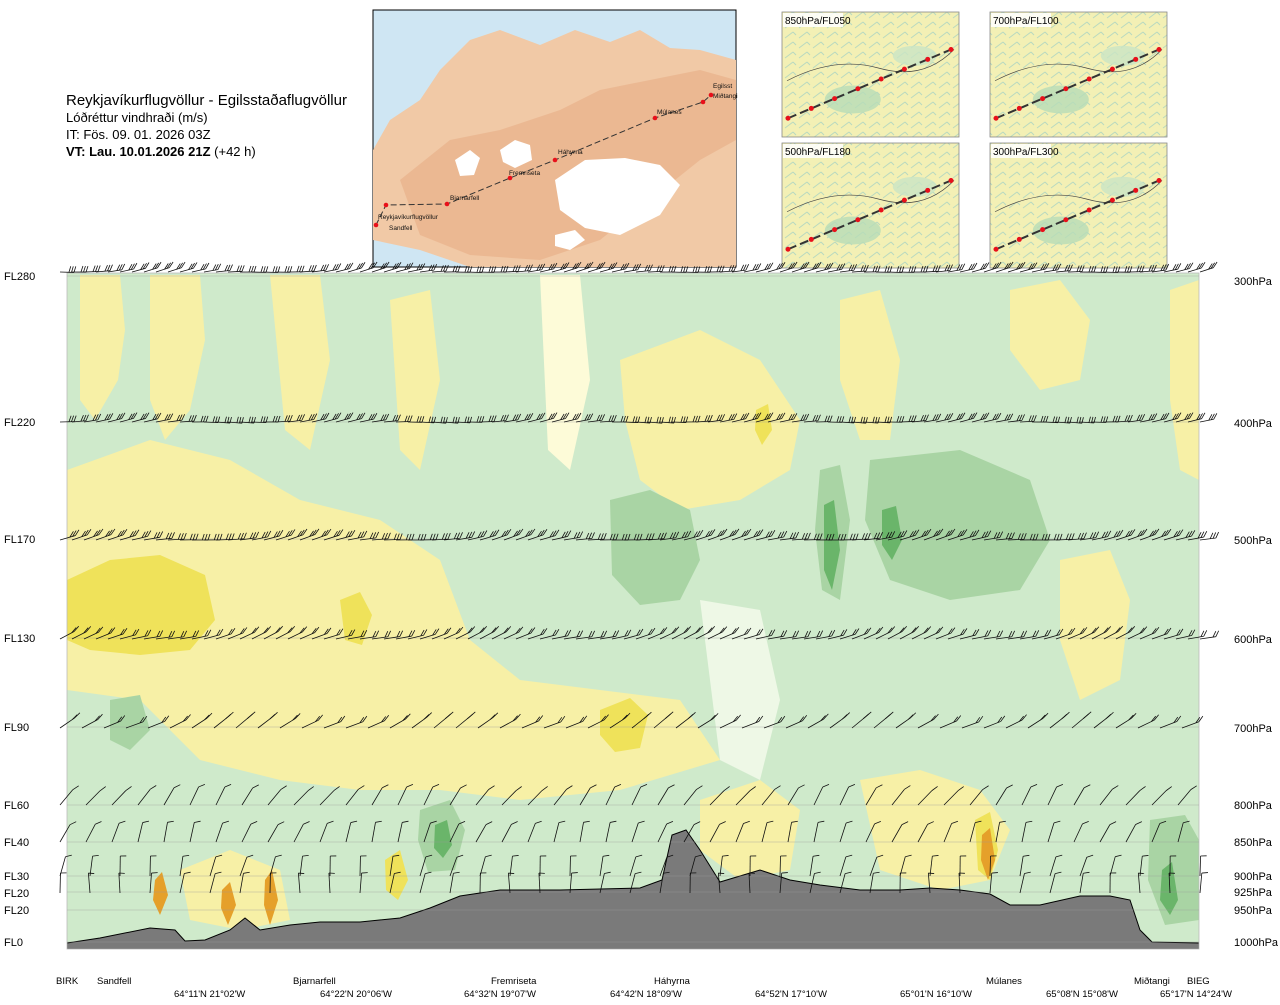 Image resolution: width=1280 pixels, height=1005 pixels. What do you see at coordinates (617, 196) in the screenshot?
I see `glacier-vatnajokull` at bounding box center [617, 196].